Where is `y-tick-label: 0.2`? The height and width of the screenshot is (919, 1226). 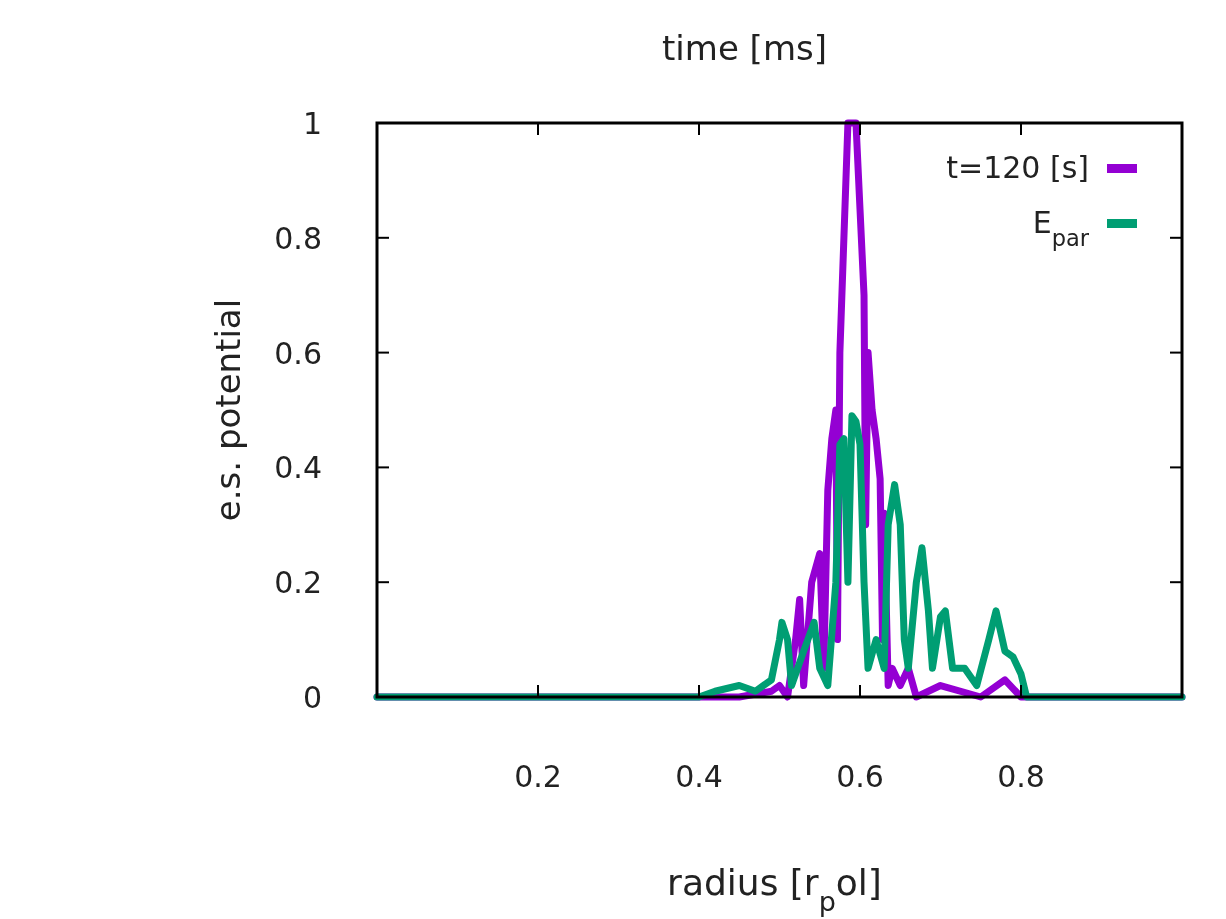 y-tick-label: 0.2 is located at coordinates (298, 583).